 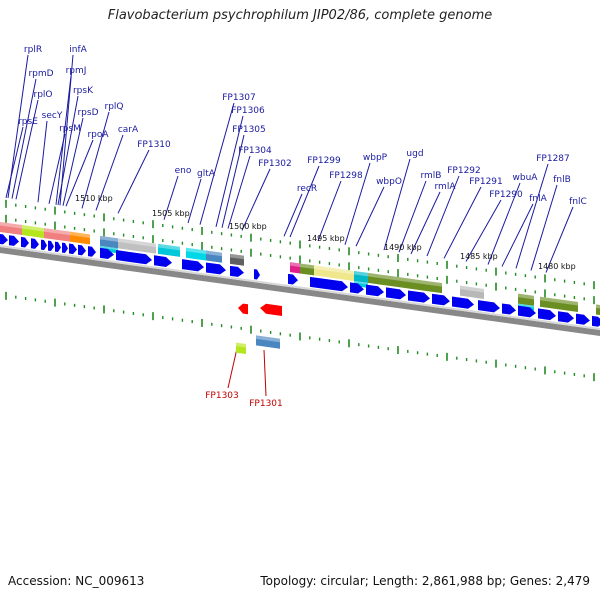 What do you see at coordinates (70, 129) in the screenshot?
I see `gene-label: rpsM` at bounding box center [70, 129].